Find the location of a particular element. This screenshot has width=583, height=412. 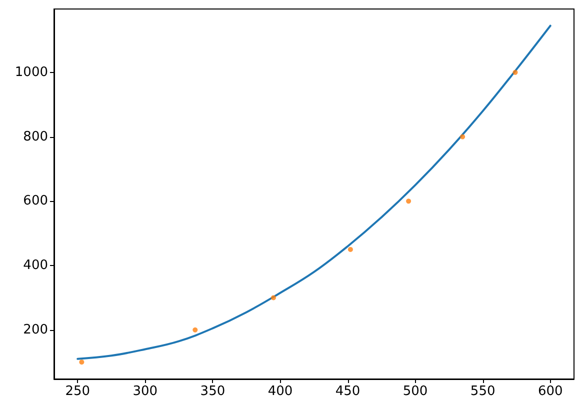

x-tick-label: 600 is located at coordinates (550, 391).